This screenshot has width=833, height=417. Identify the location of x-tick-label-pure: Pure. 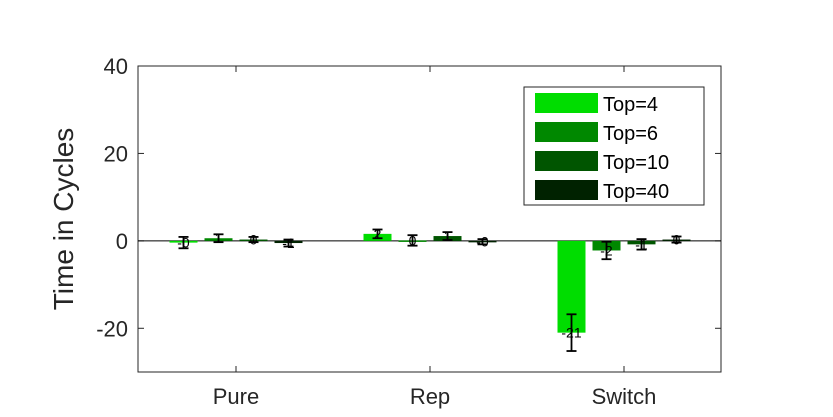
(236, 396).